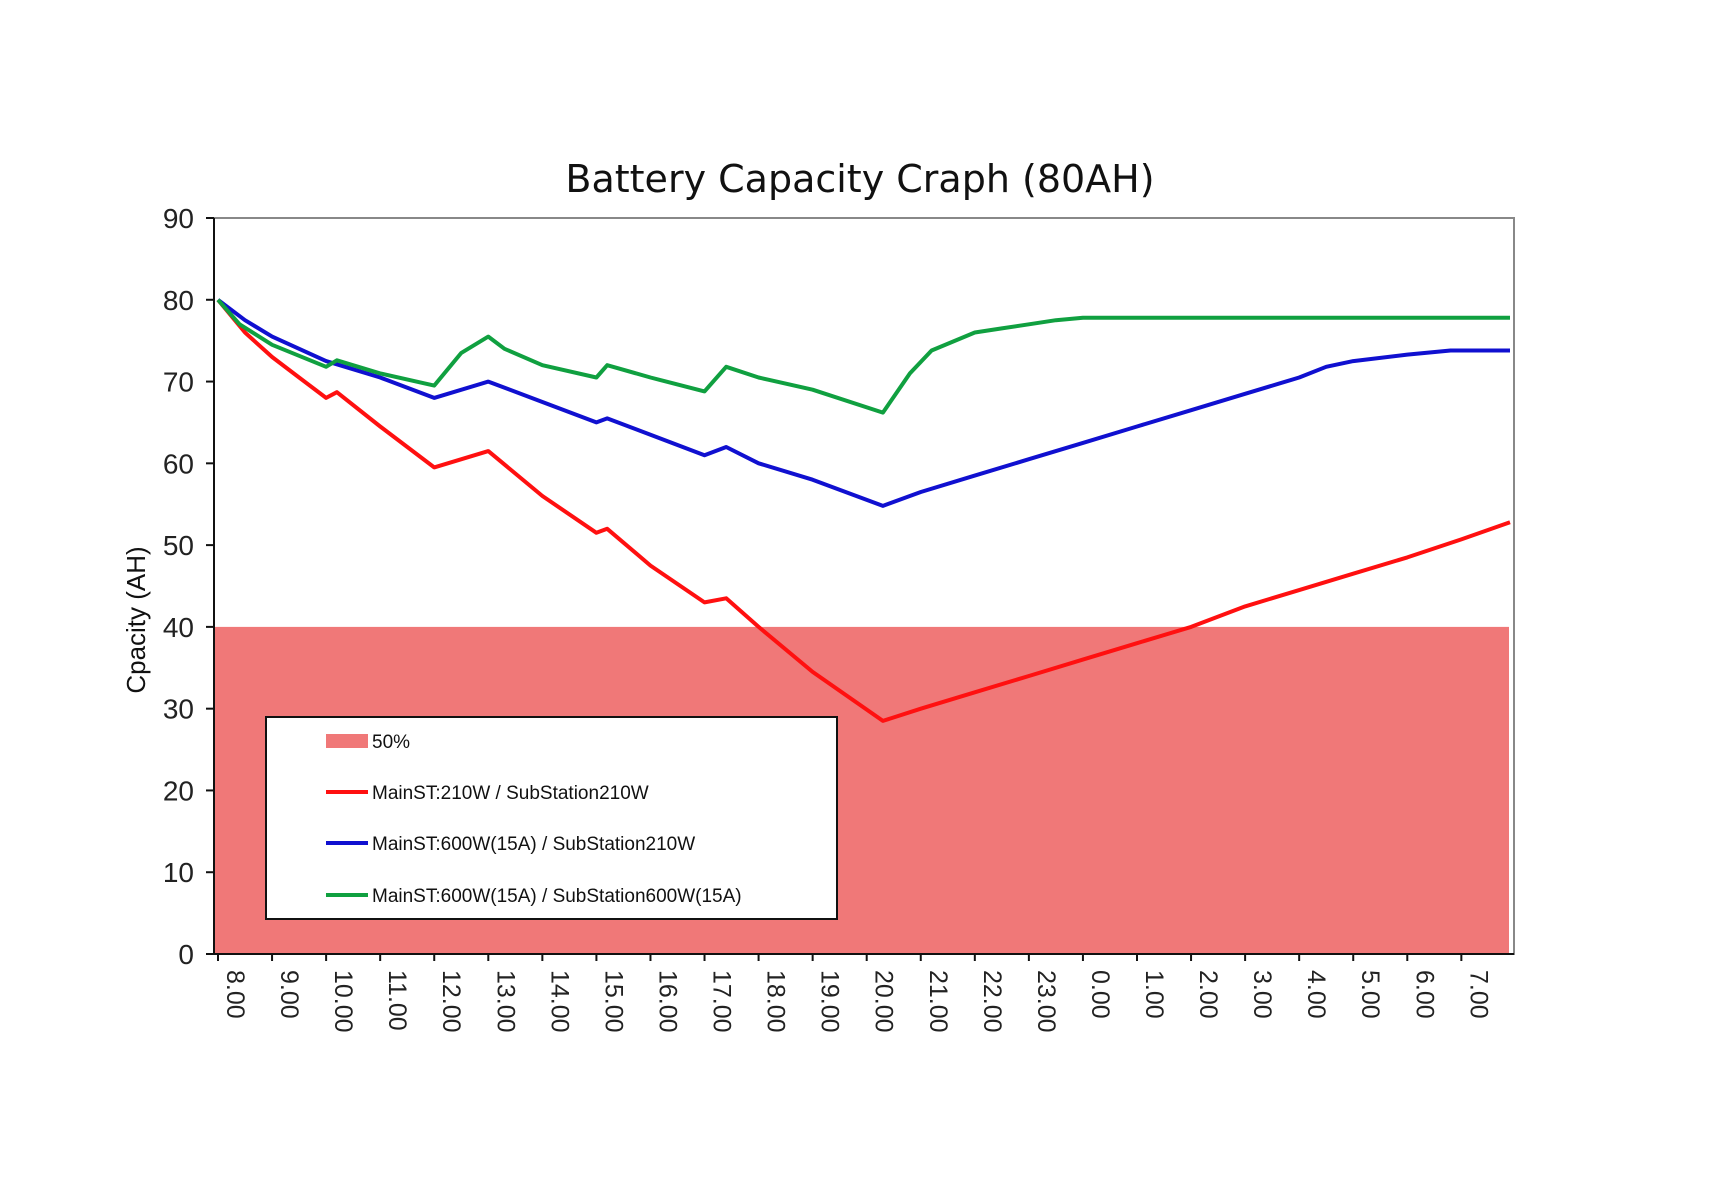  Describe the element at coordinates (189, 586) in the screenshot. I see `y-axis: 0 10 20 30 40 50 60 70 80 90` at that location.